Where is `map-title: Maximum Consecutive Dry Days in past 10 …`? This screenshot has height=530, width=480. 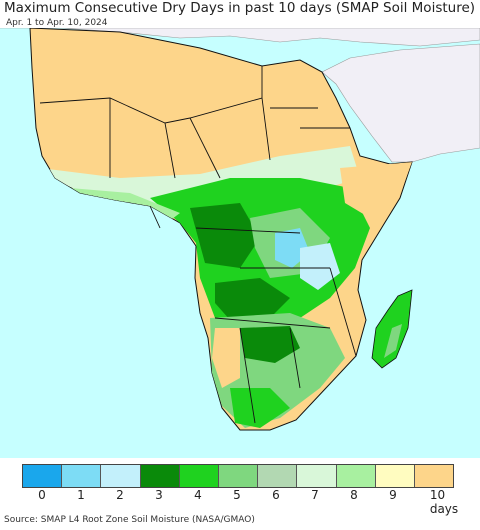 map-title: Maximum Consecutive Dry Days in past 10 … is located at coordinates (240, 8).